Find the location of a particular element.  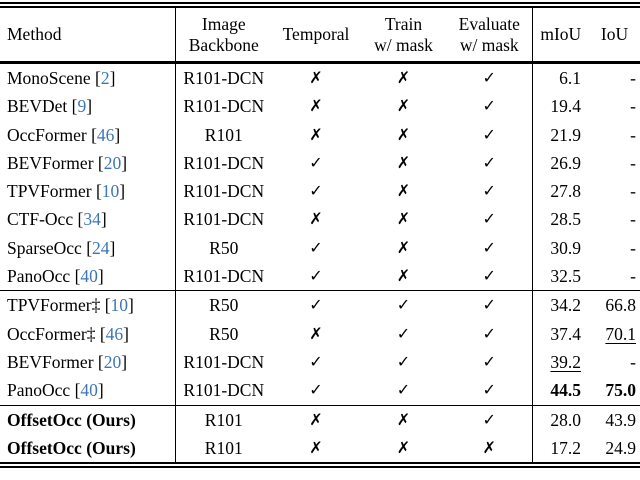

miou-cell: 19.4 is located at coordinates (560, 106).